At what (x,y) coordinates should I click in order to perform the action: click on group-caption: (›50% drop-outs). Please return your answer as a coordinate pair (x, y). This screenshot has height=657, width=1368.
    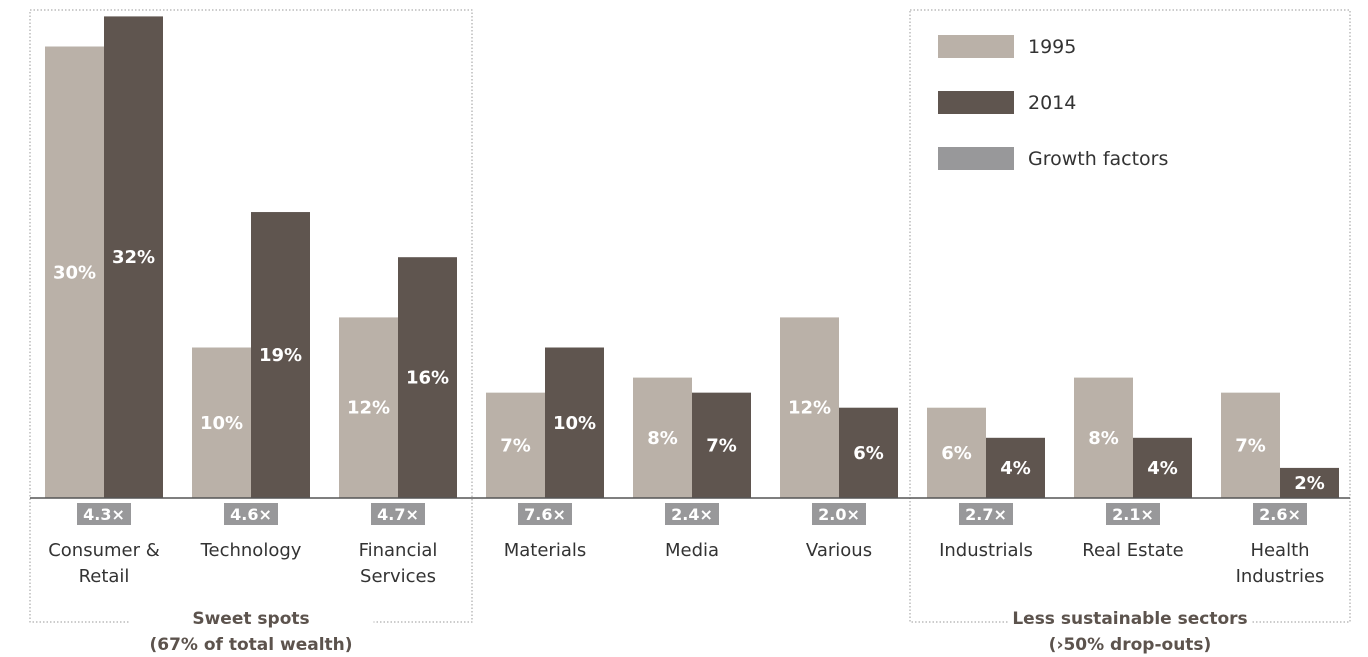
    Looking at the image, I should click on (1130, 645).